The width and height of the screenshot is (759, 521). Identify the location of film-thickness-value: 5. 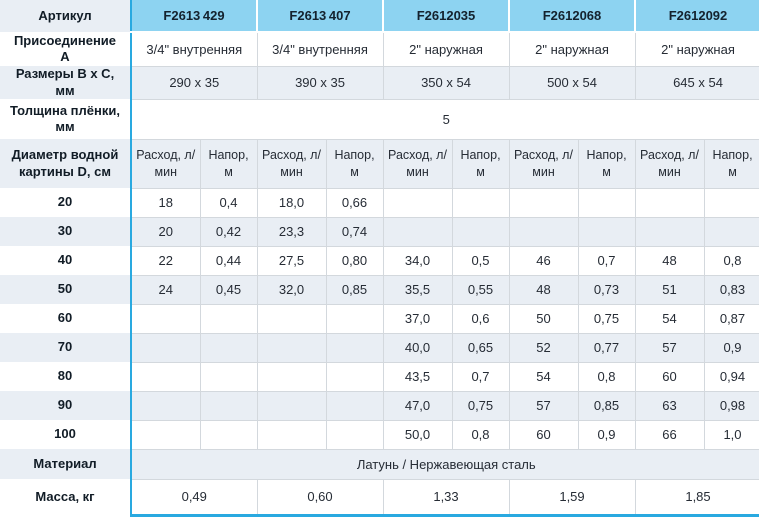
(444, 119).